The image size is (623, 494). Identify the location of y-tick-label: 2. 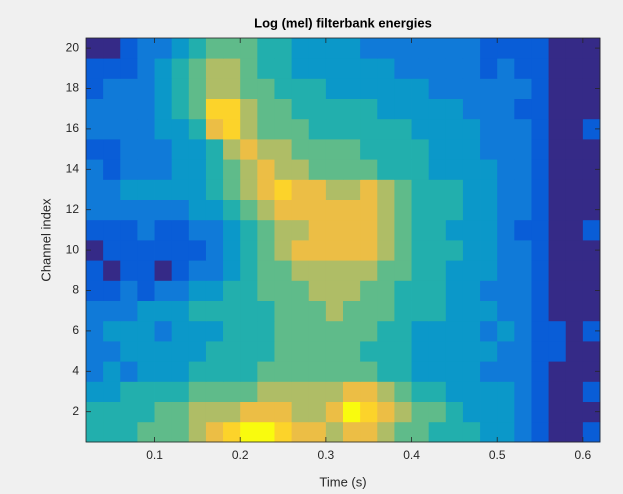
(75, 411).